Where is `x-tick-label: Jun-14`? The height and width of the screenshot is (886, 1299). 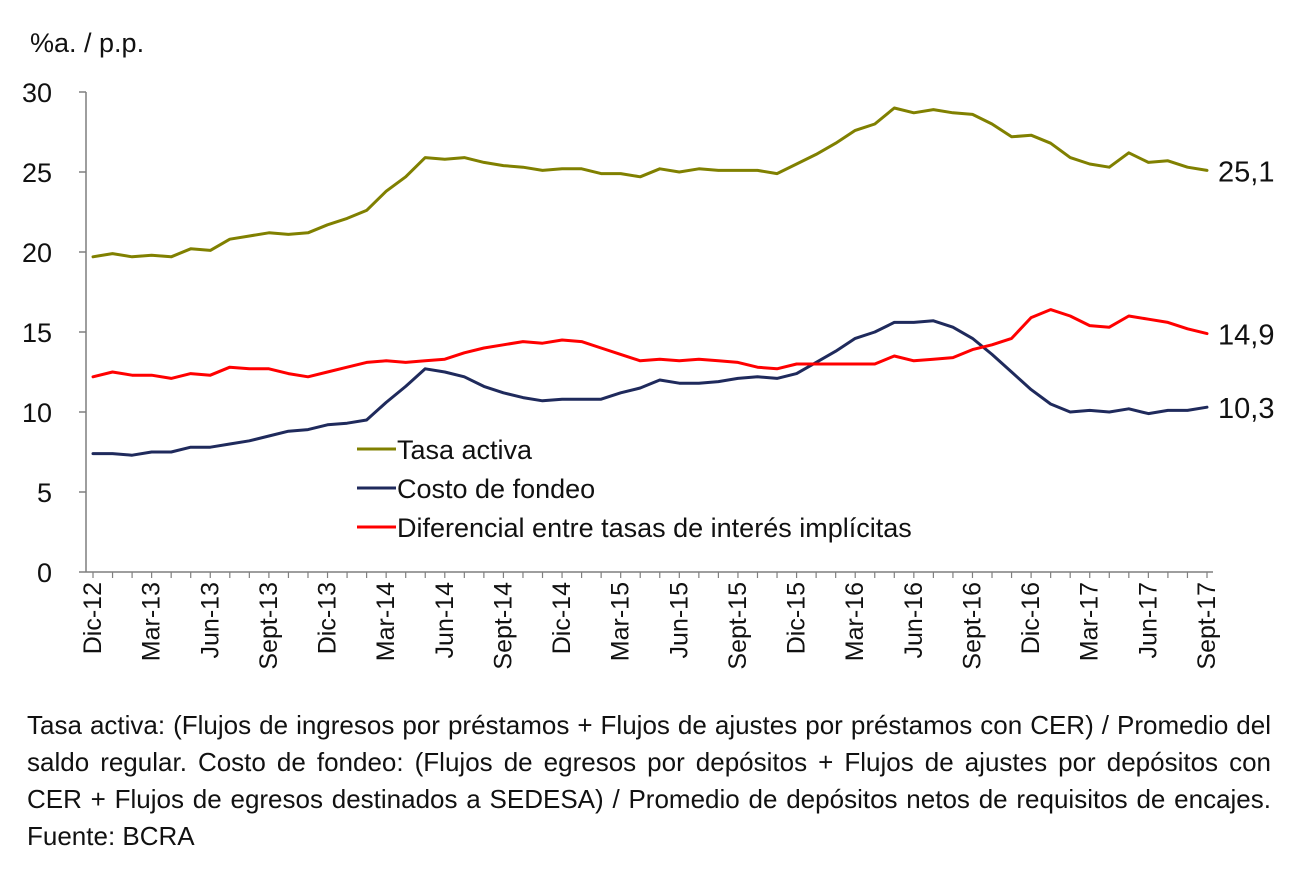
x-tick-label: Jun-14 is located at coordinates (445, 620).